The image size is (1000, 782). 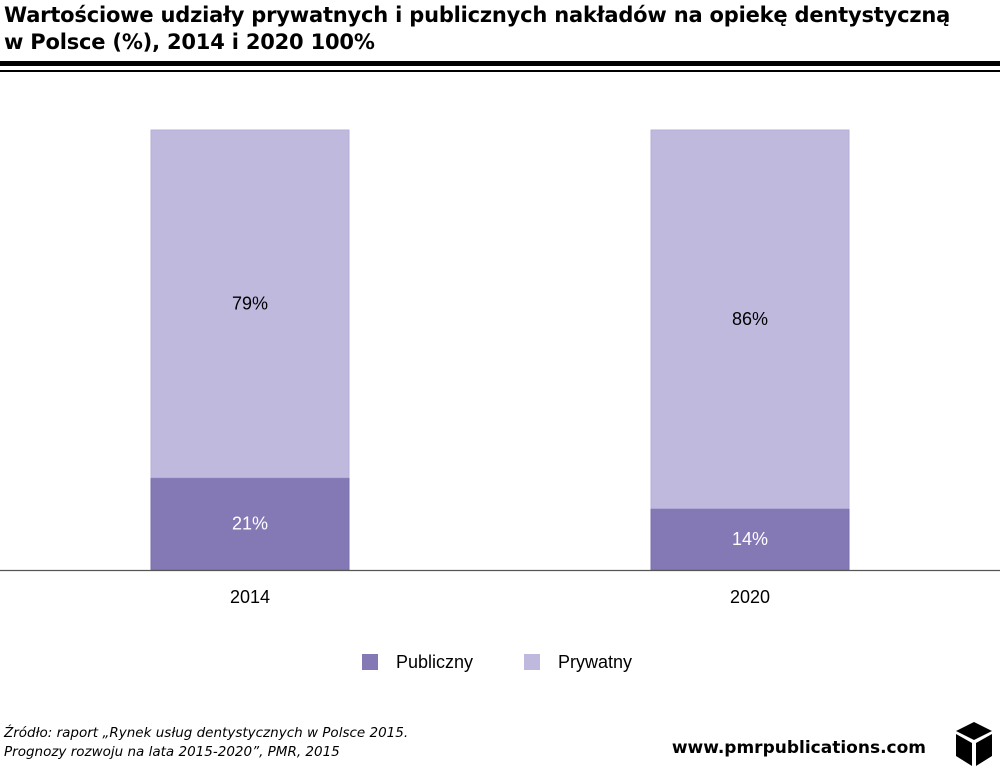 What do you see at coordinates (497, 662) in the screenshot?
I see `legend: Publiczny Prywatny` at bounding box center [497, 662].